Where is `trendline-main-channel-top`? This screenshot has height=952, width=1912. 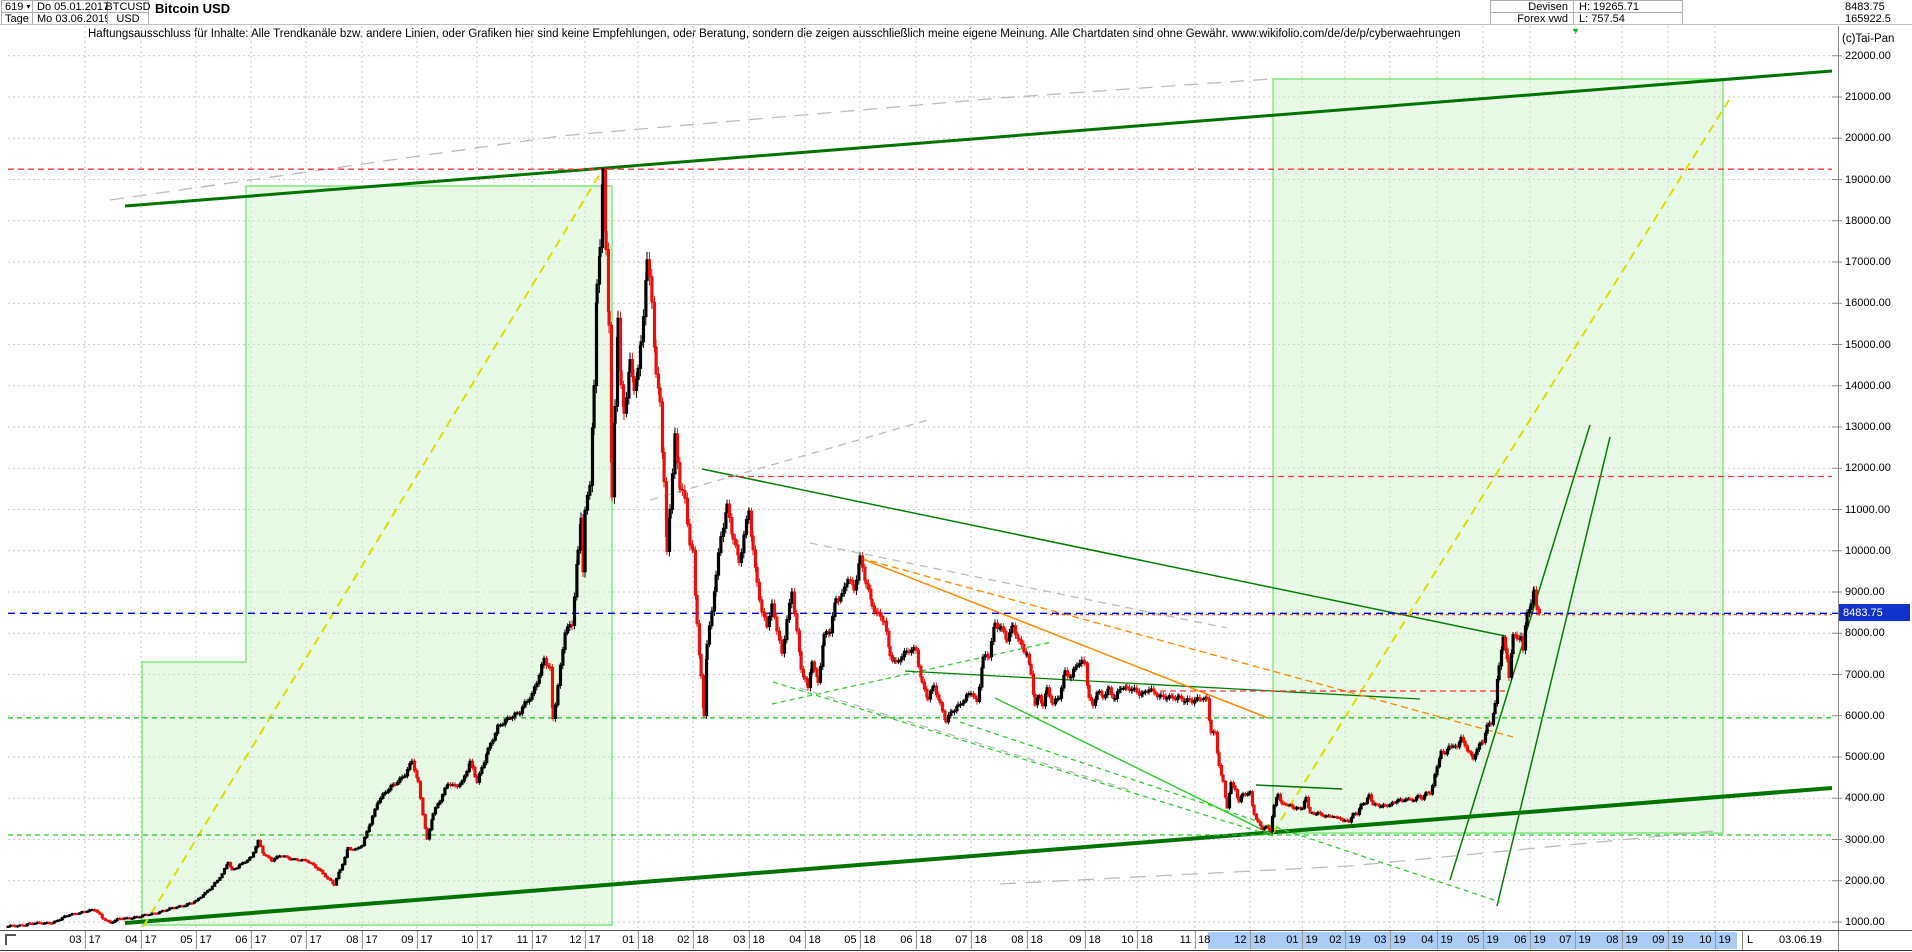
trendline-main-channel-top is located at coordinates (978, 138).